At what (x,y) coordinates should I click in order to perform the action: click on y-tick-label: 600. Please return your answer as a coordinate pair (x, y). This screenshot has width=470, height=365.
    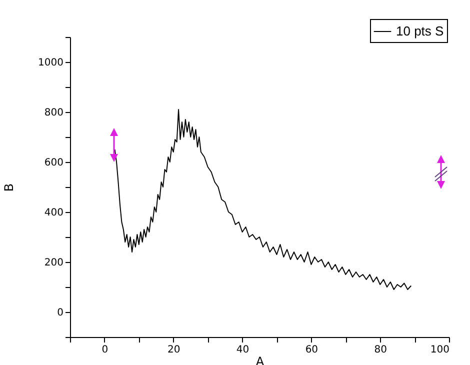
    Looking at the image, I should click on (54, 163).